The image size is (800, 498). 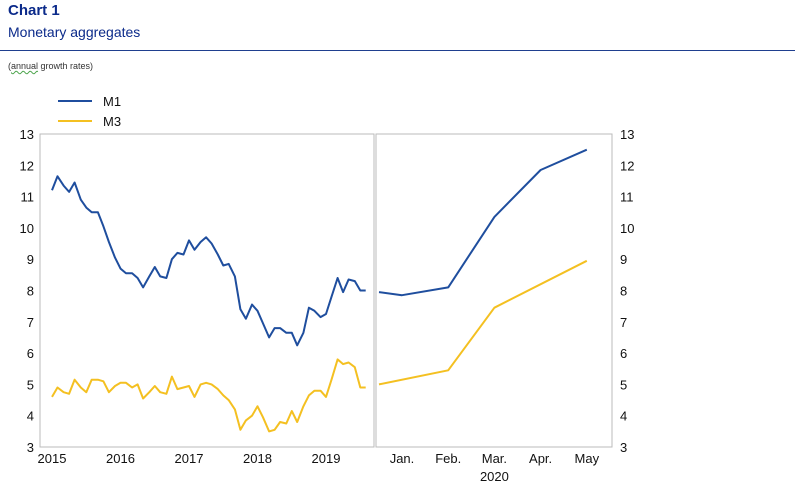 I want to click on units-prefix: (, so click(x=9, y=66).